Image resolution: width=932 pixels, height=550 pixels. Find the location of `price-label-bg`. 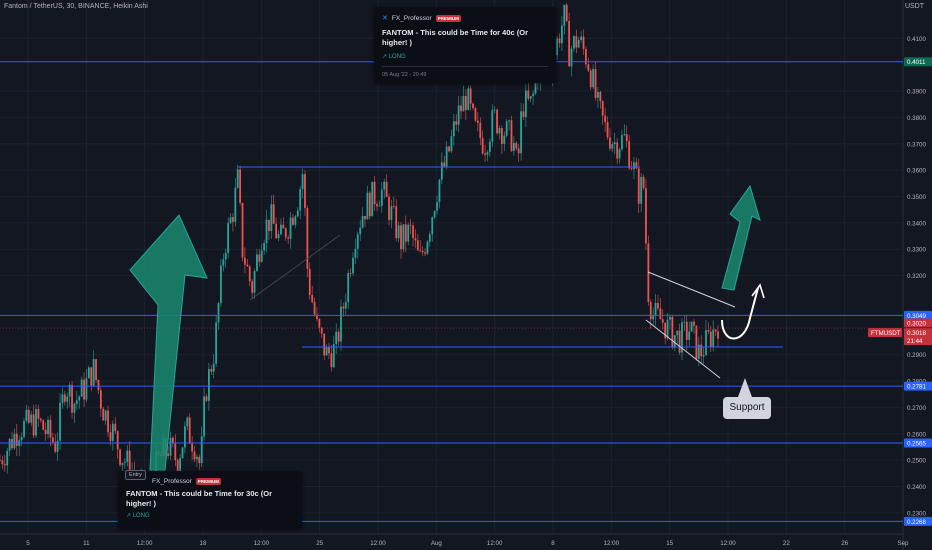

price-label-bg is located at coordinates (918, 323).